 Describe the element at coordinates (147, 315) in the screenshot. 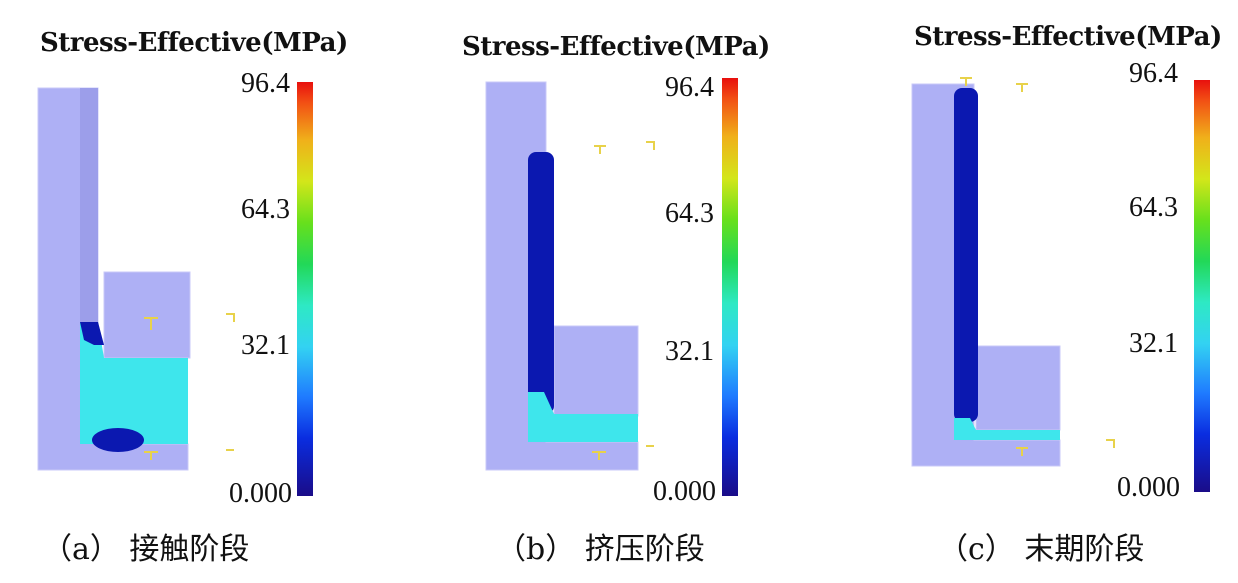

I see `panel-a-upper-block` at that location.